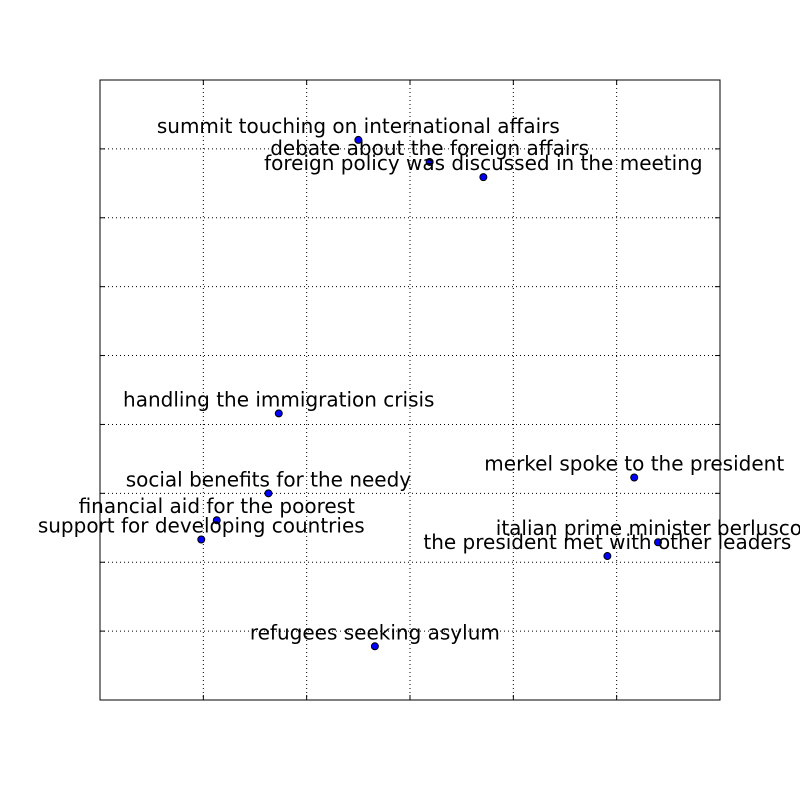  Describe the element at coordinates (648, 528) in the screenshot. I see `point-label: italian prime minister berlusconi` at that location.